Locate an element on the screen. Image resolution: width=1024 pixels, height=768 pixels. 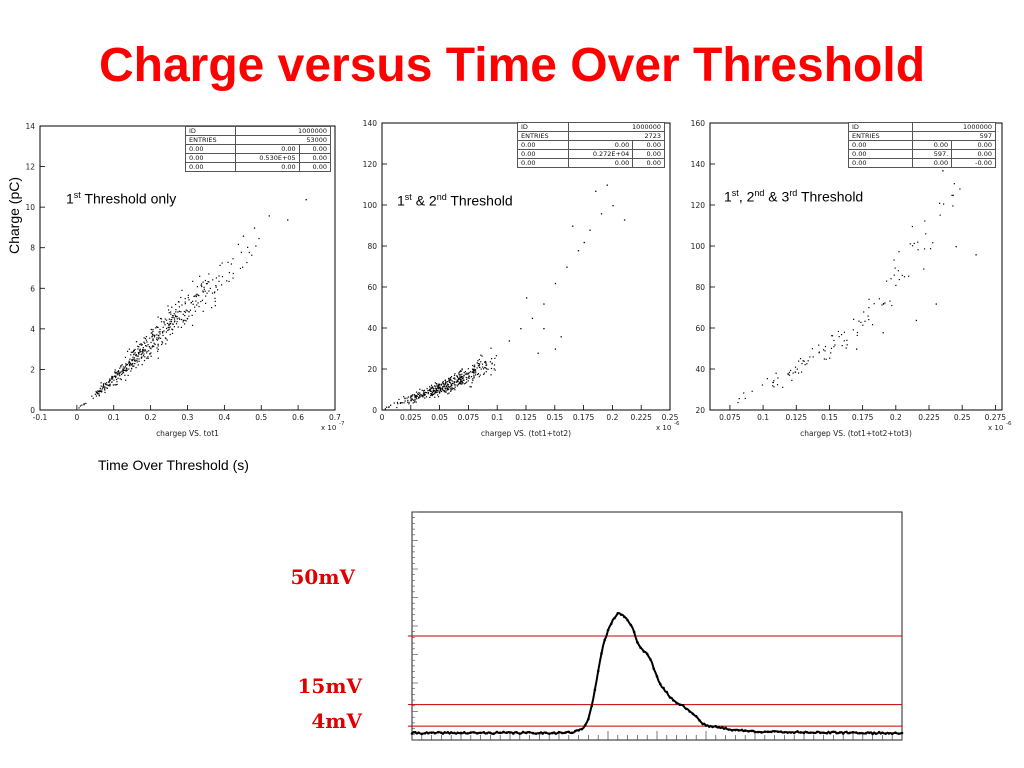
y-axis-title: Charge (pC) is located at coordinates (14, 215).